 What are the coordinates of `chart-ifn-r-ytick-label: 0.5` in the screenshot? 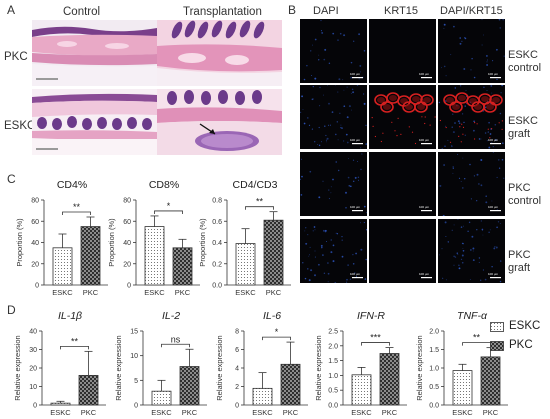 It's located at (333, 391).